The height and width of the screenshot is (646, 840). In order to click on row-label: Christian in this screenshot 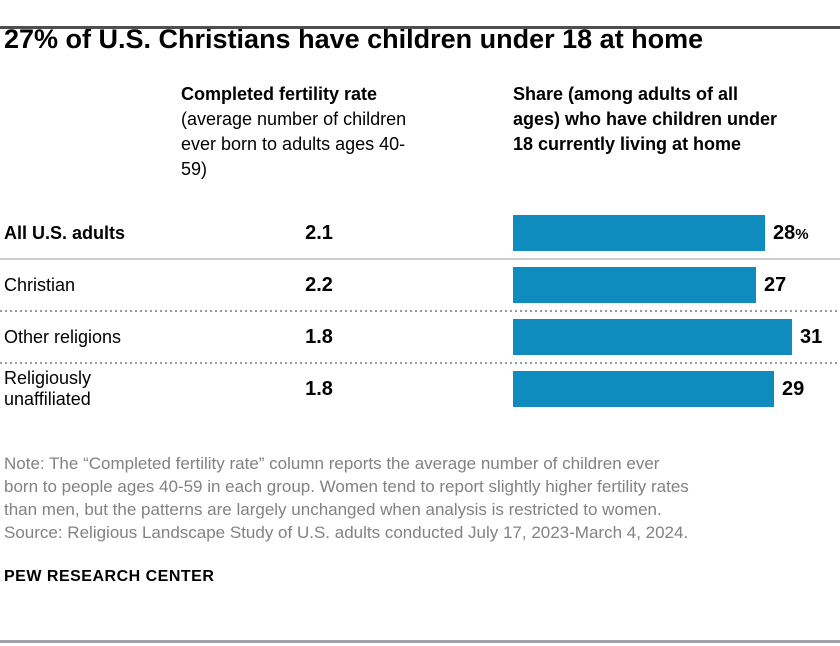, I will do `click(40, 284)`.